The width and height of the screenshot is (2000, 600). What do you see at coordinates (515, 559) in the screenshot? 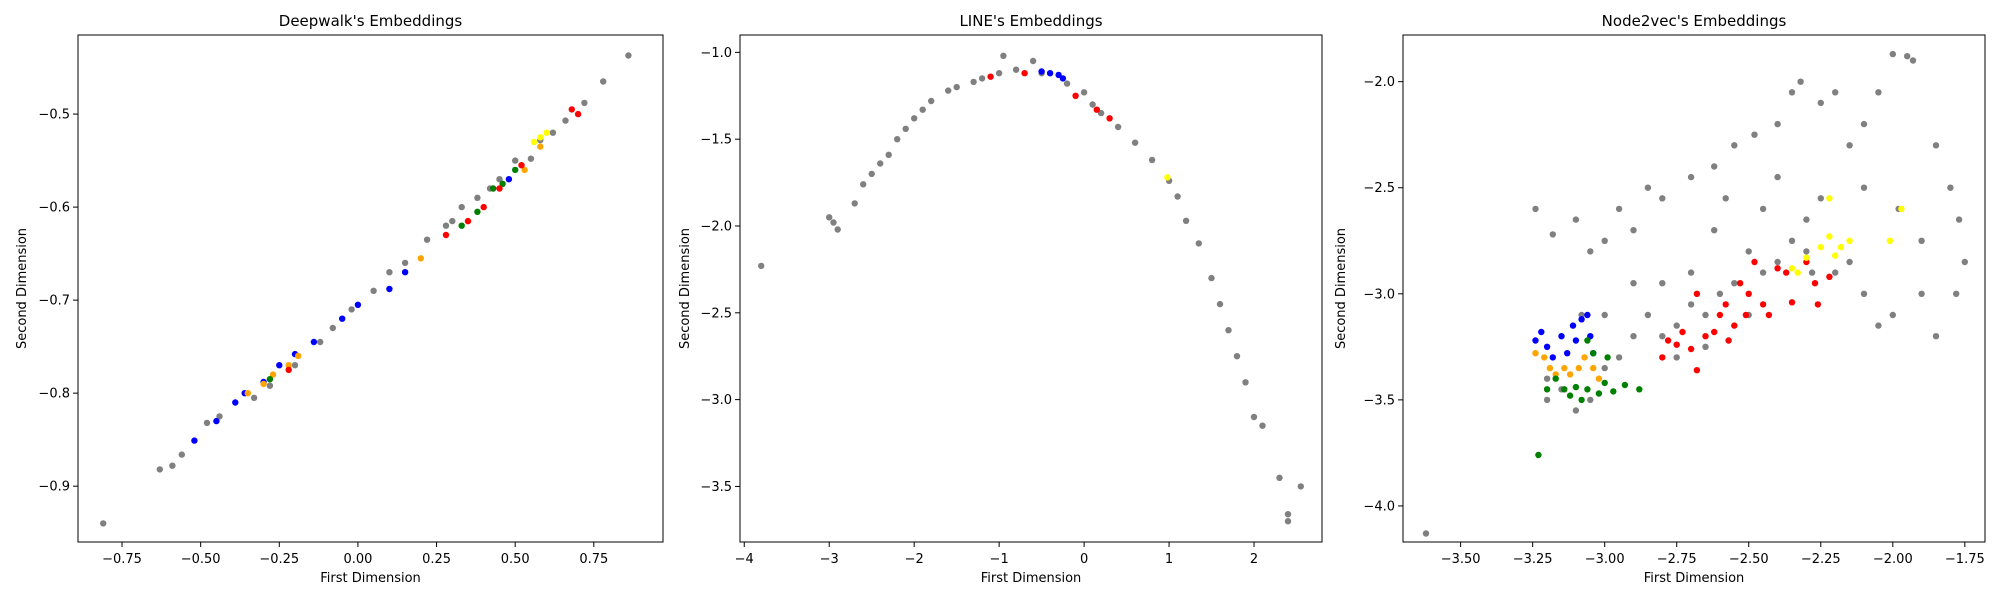
I see `deepwalk-x-tick-label: 0.50` at bounding box center [515, 559].